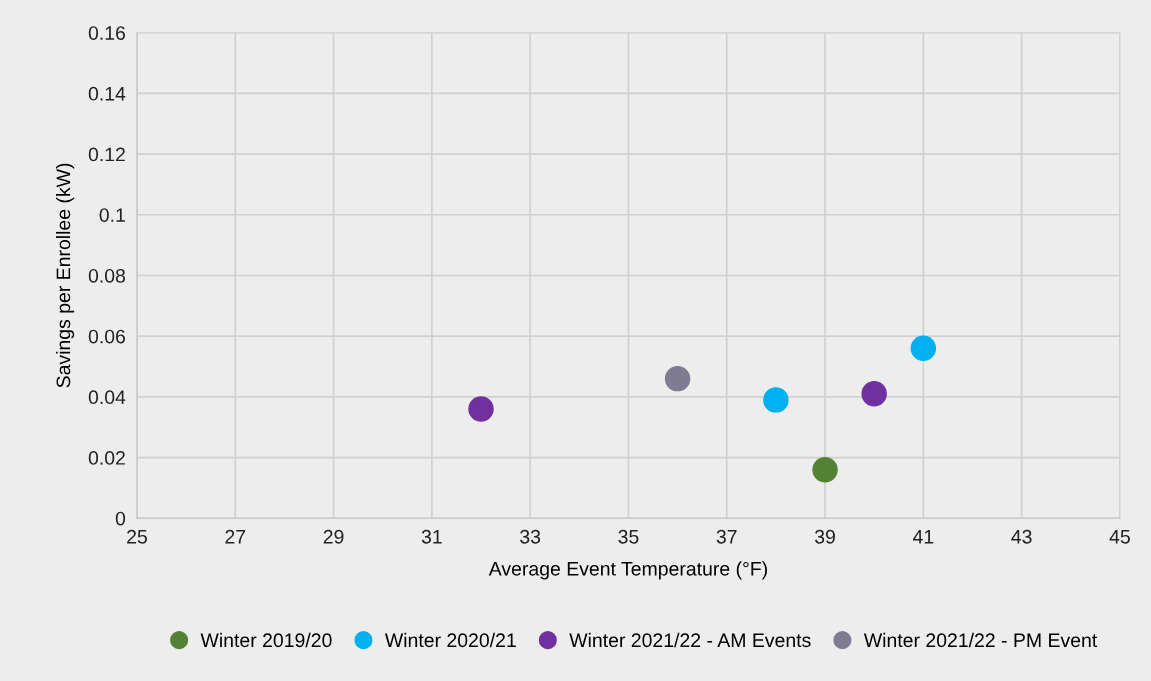 This screenshot has height=681, width=1151. Describe the element at coordinates (266, 640) in the screenshot. I see `legend-label: Winter 2019/20` at that location.